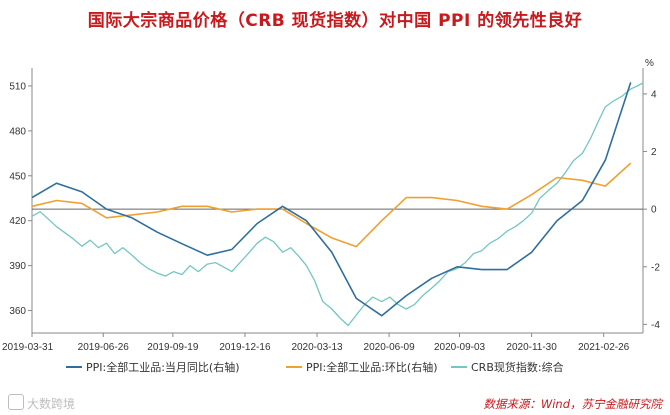  What do you see at coordinates (654, 210) in the screenshot?
I see `y-right-tick-label: 0` at bounding box center [654, 210].